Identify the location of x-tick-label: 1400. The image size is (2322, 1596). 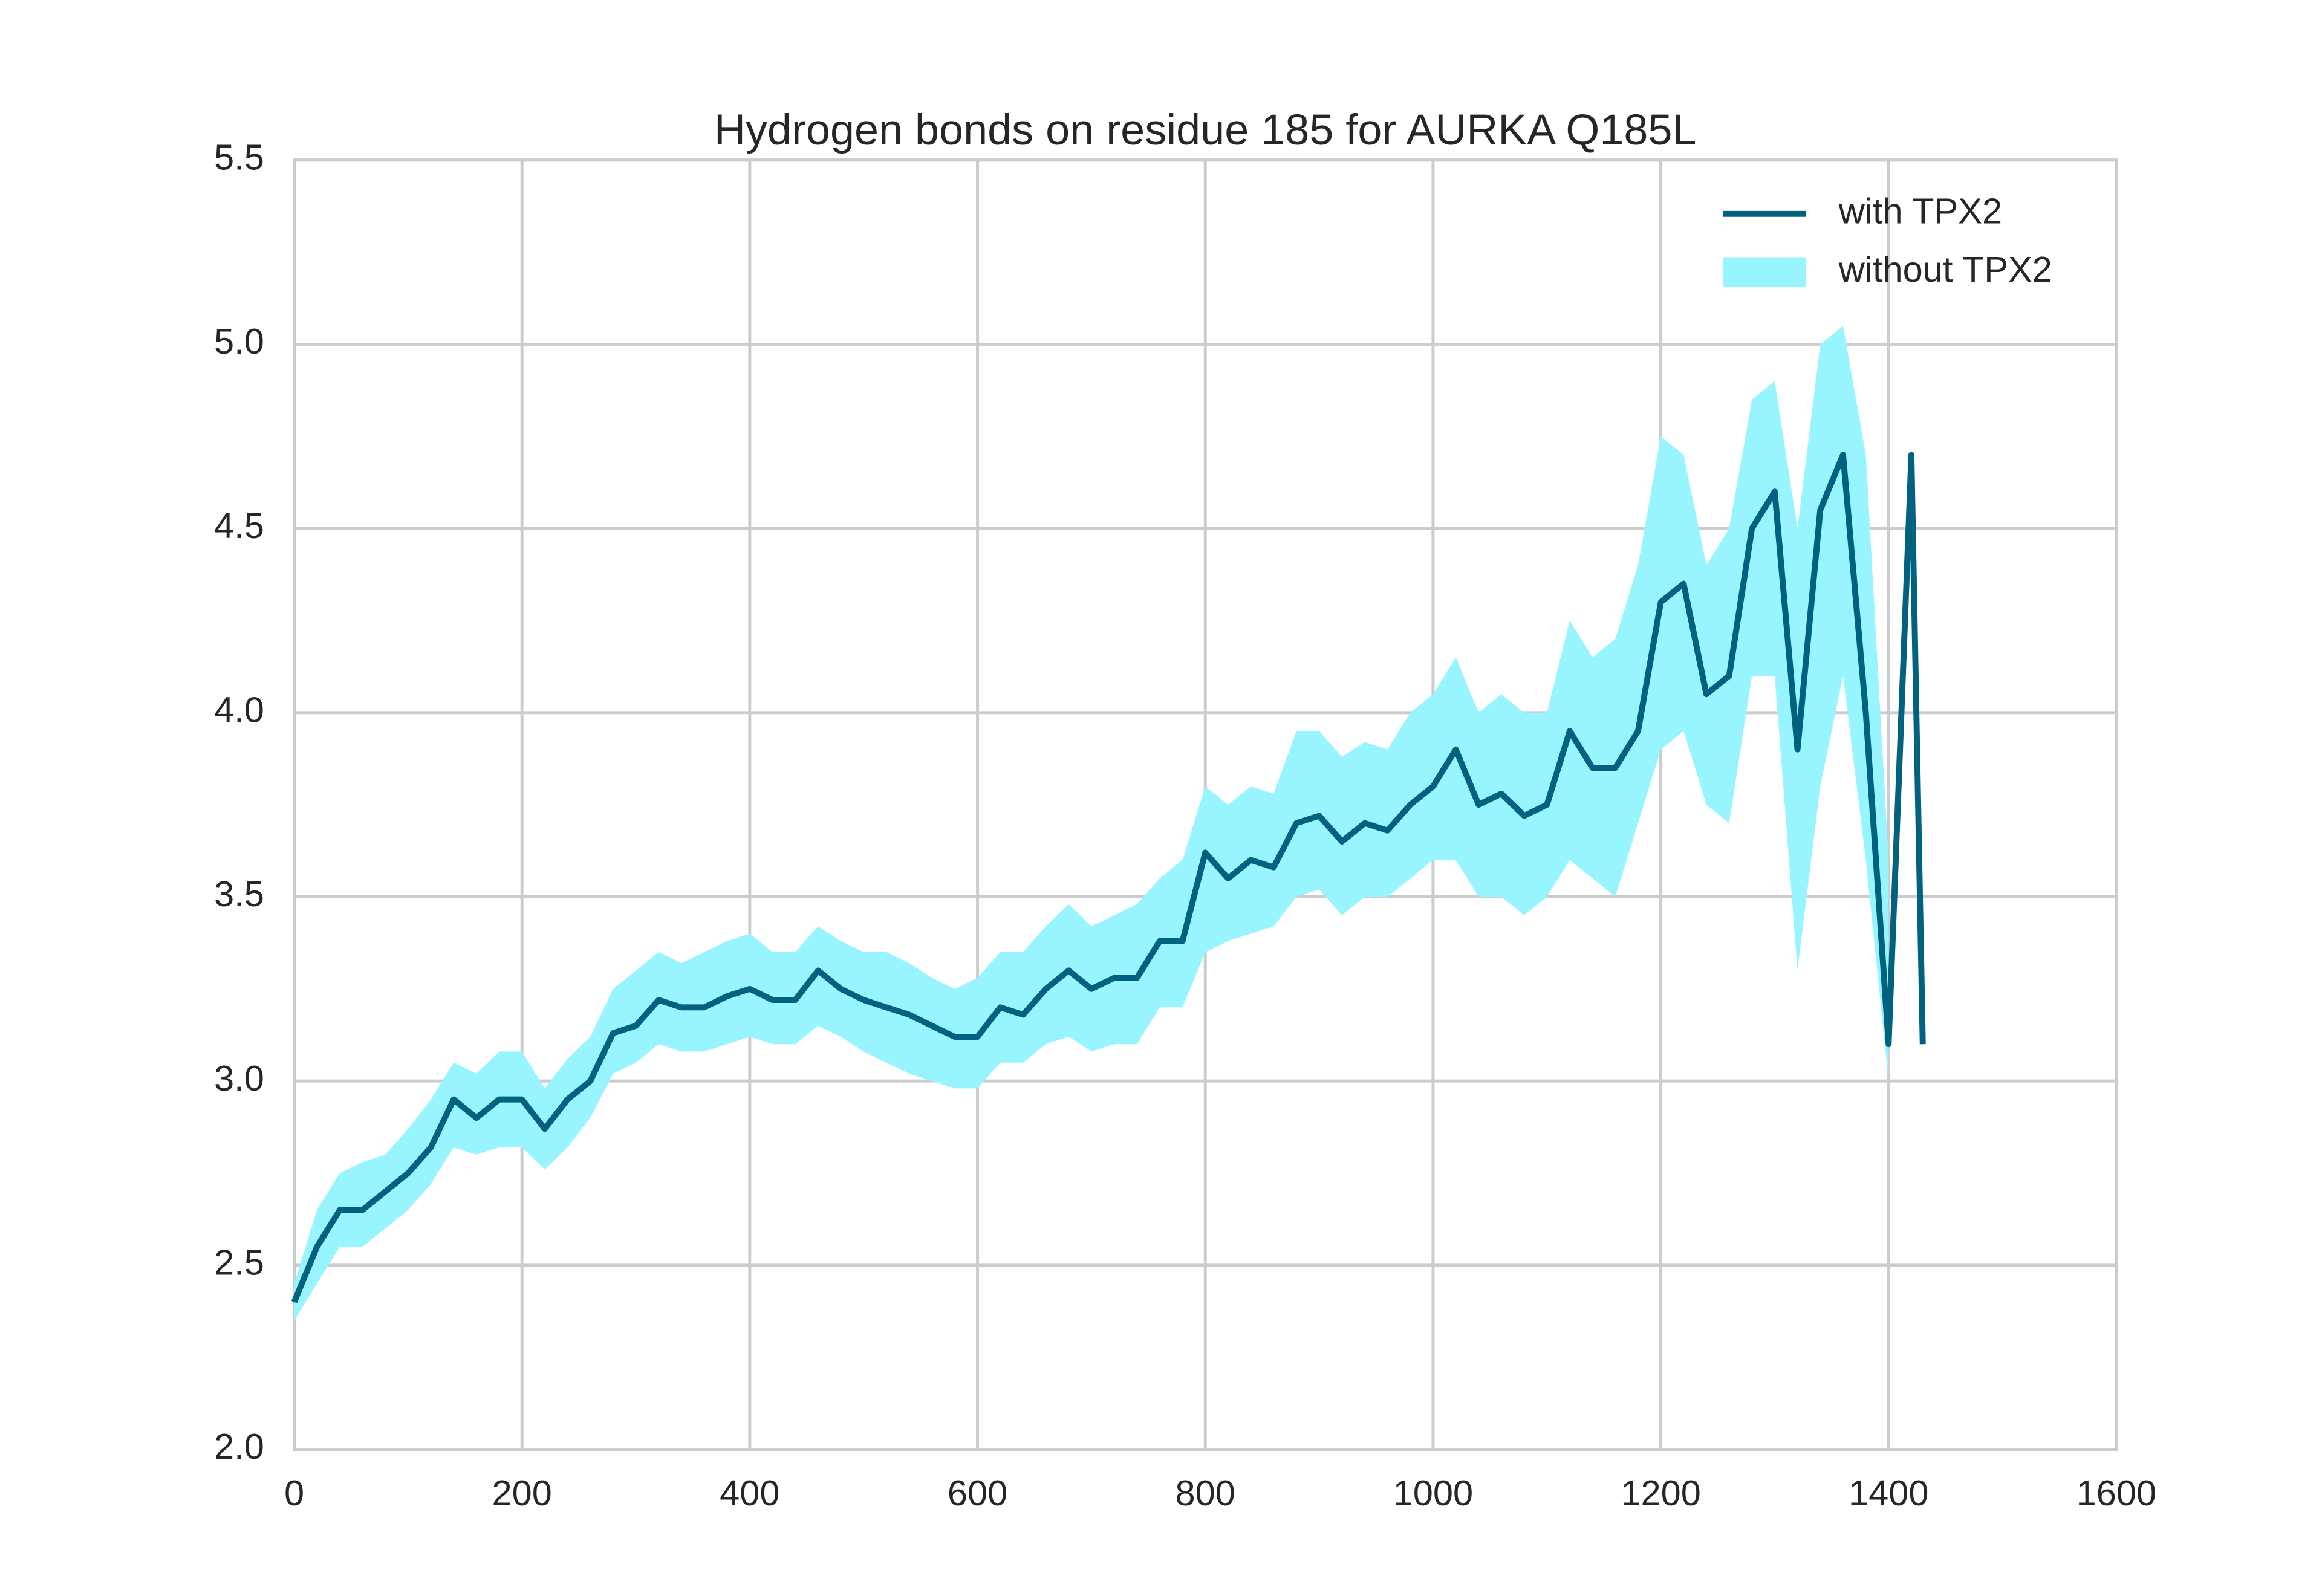
(1889, 1493).